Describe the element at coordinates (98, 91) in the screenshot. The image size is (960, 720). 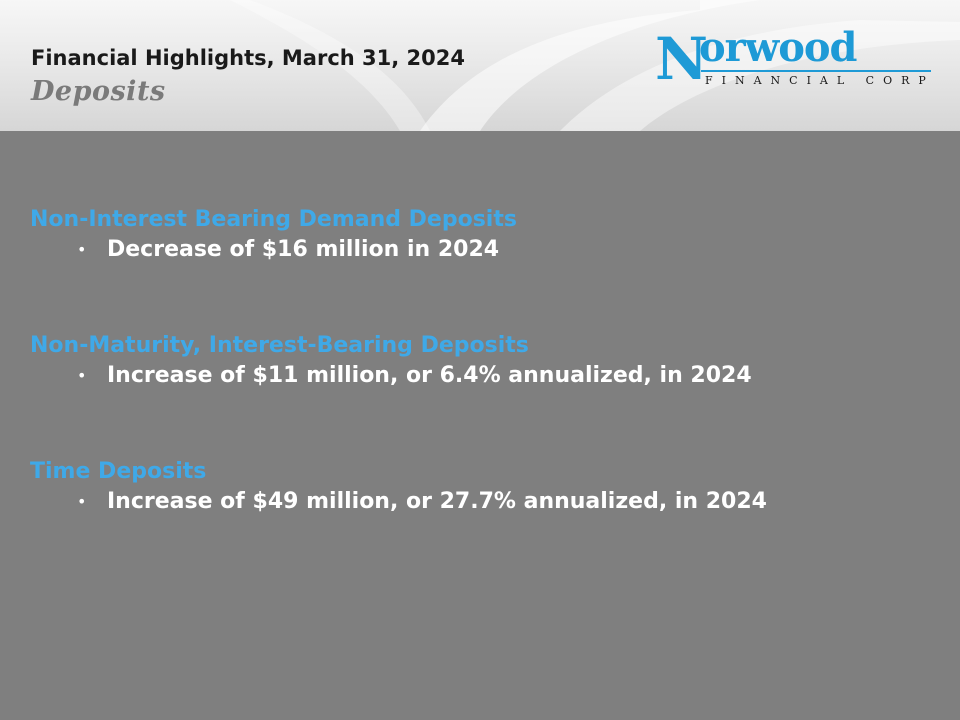
I see `slide-subtitle: Deposits` at that location.